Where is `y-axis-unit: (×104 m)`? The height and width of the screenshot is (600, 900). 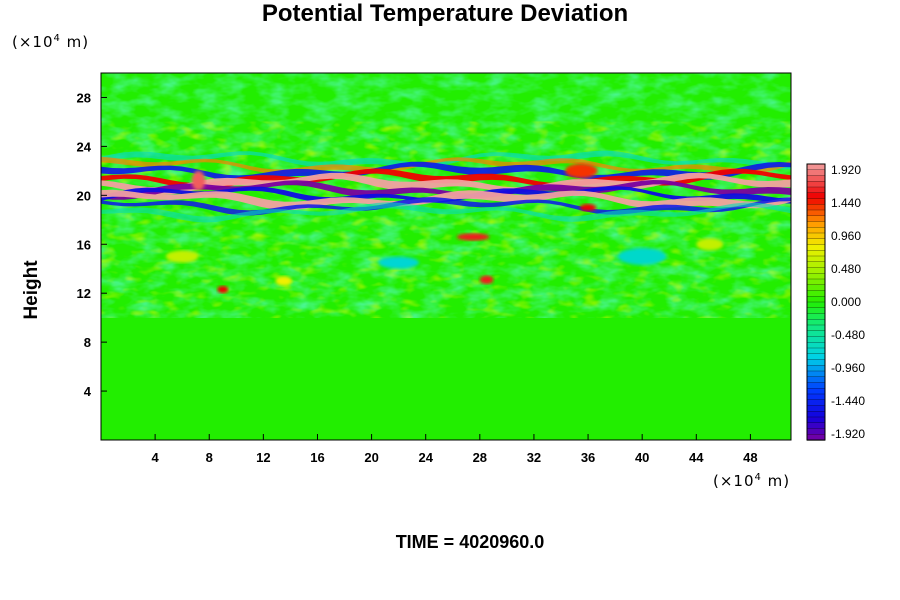 y-axis-unit: (×104 m) is located at coordinates (51, 42).